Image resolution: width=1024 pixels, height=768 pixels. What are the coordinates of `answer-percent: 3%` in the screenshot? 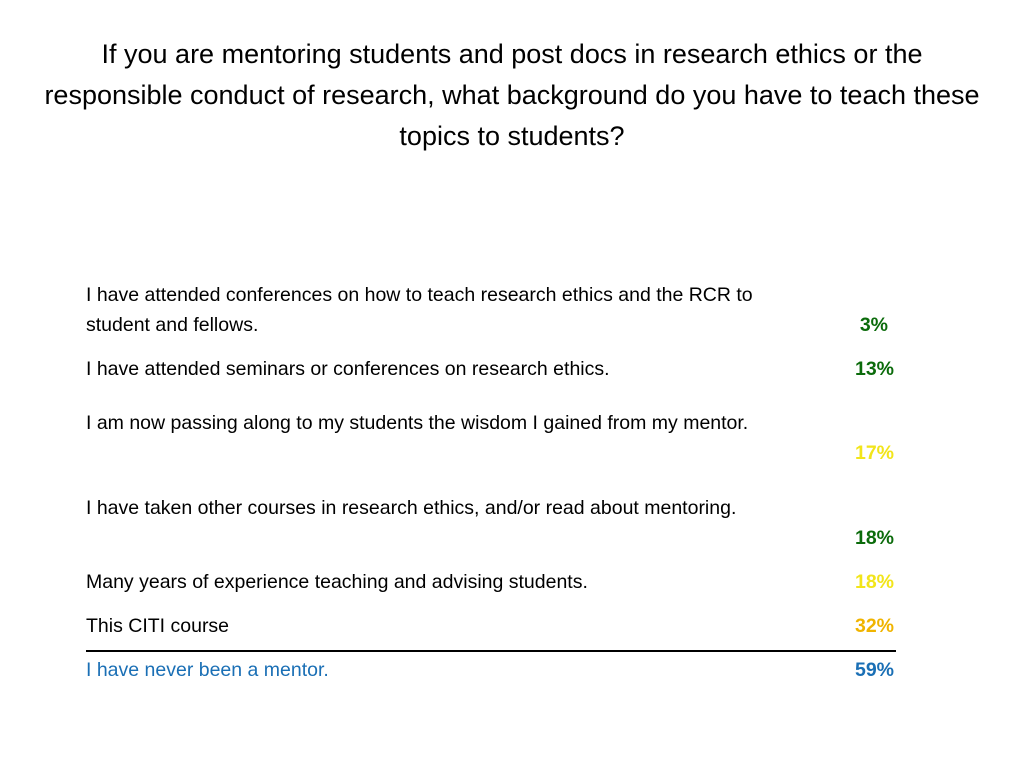 It's located at (873, 325).